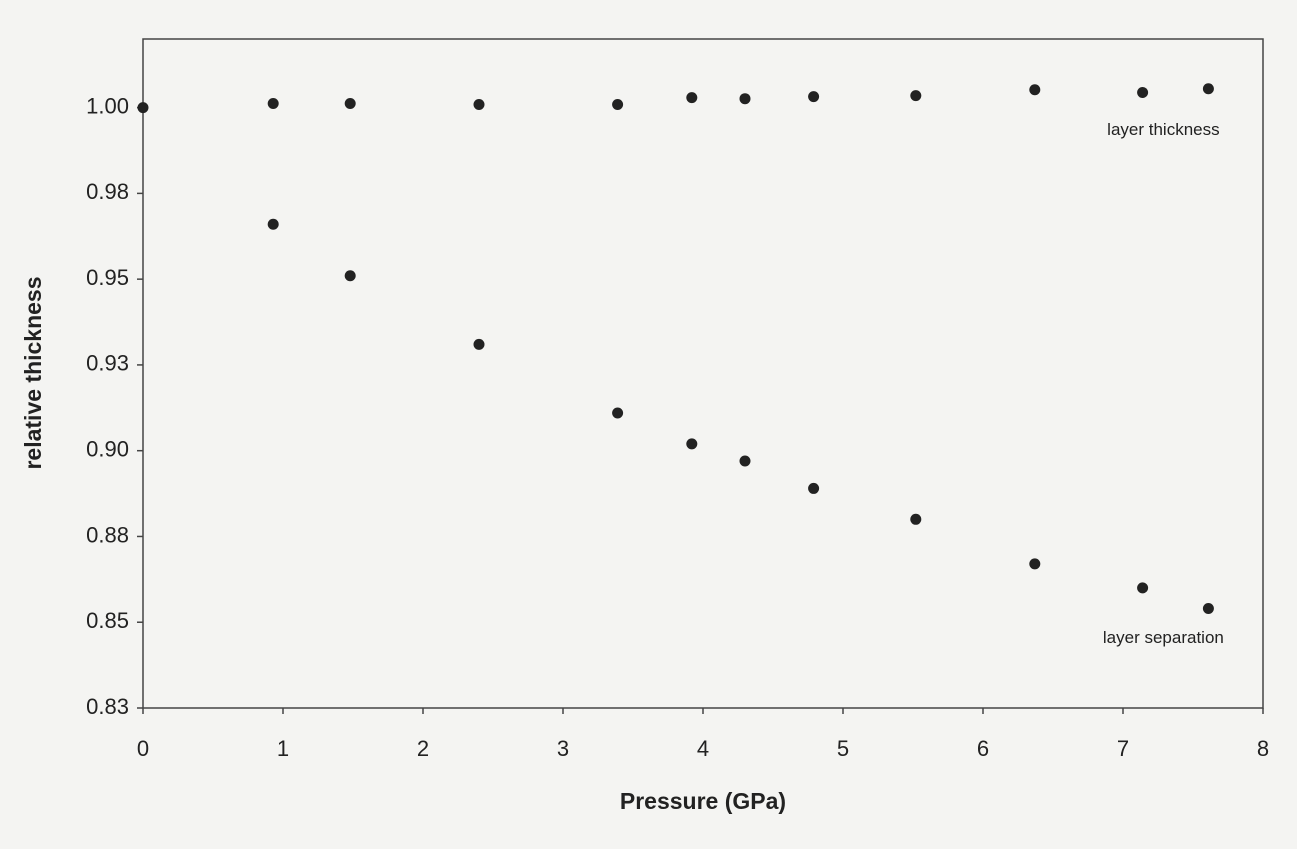 This screenshot has width=1297, height=849. I want to click on y-tick-label: 0.93, so click(107, 363).